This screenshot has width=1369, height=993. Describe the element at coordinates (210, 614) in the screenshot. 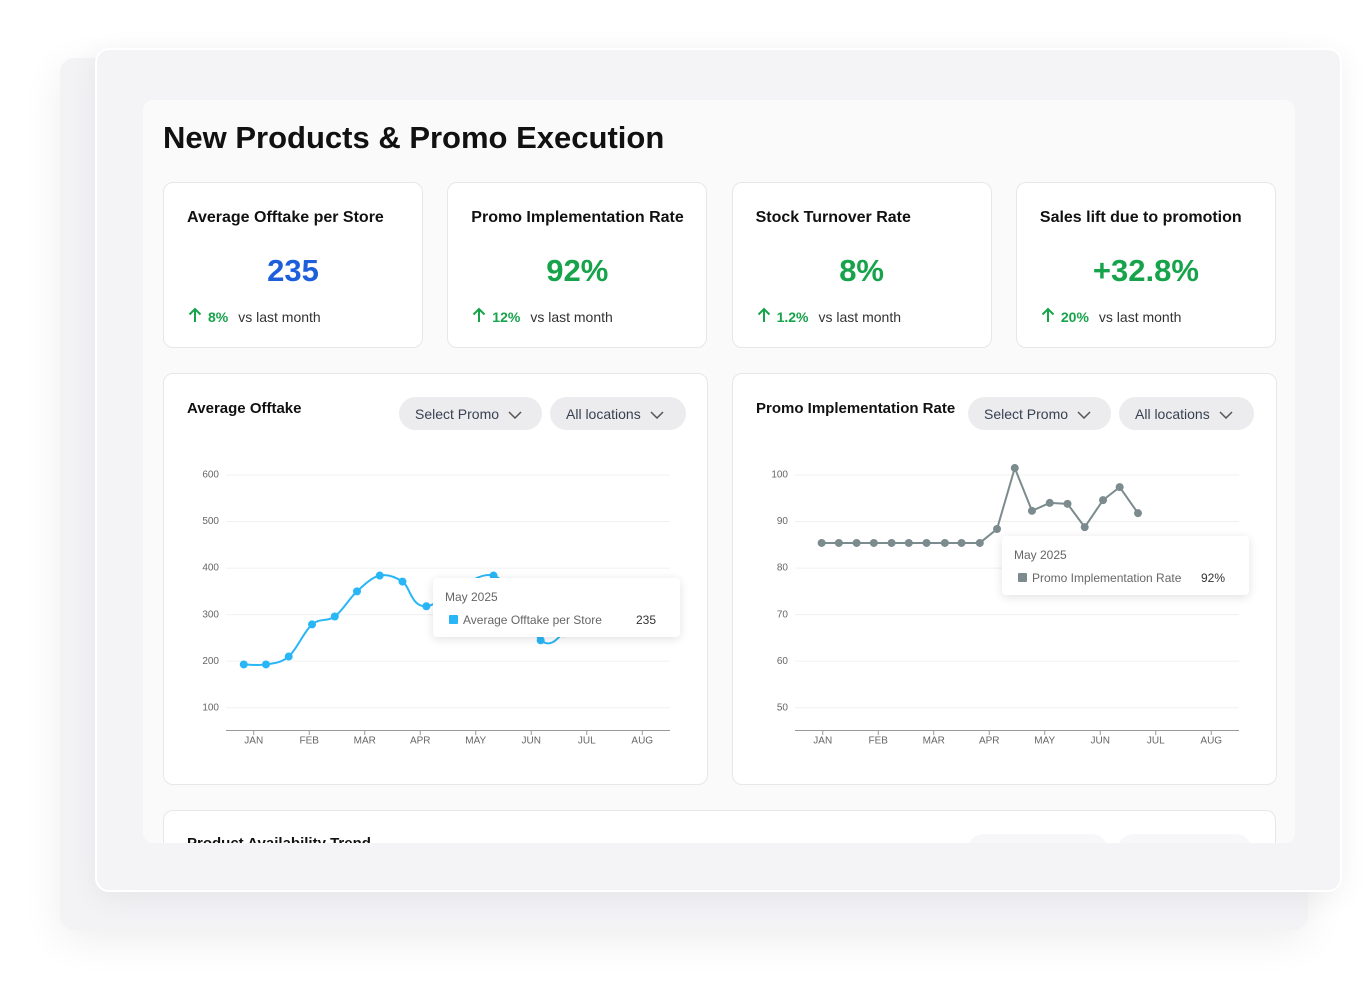

I see `y-tick-label: 300` at that location.